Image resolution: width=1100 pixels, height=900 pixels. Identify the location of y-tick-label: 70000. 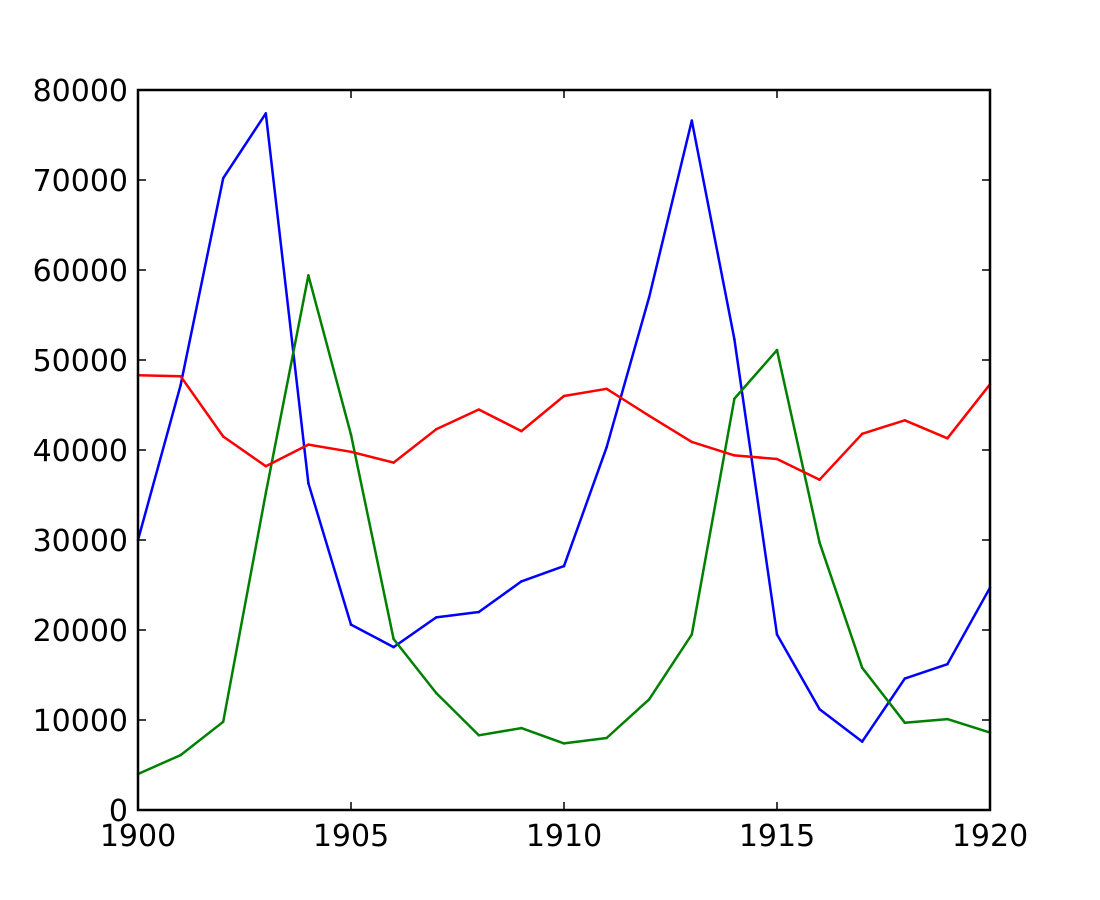
(80, 181).